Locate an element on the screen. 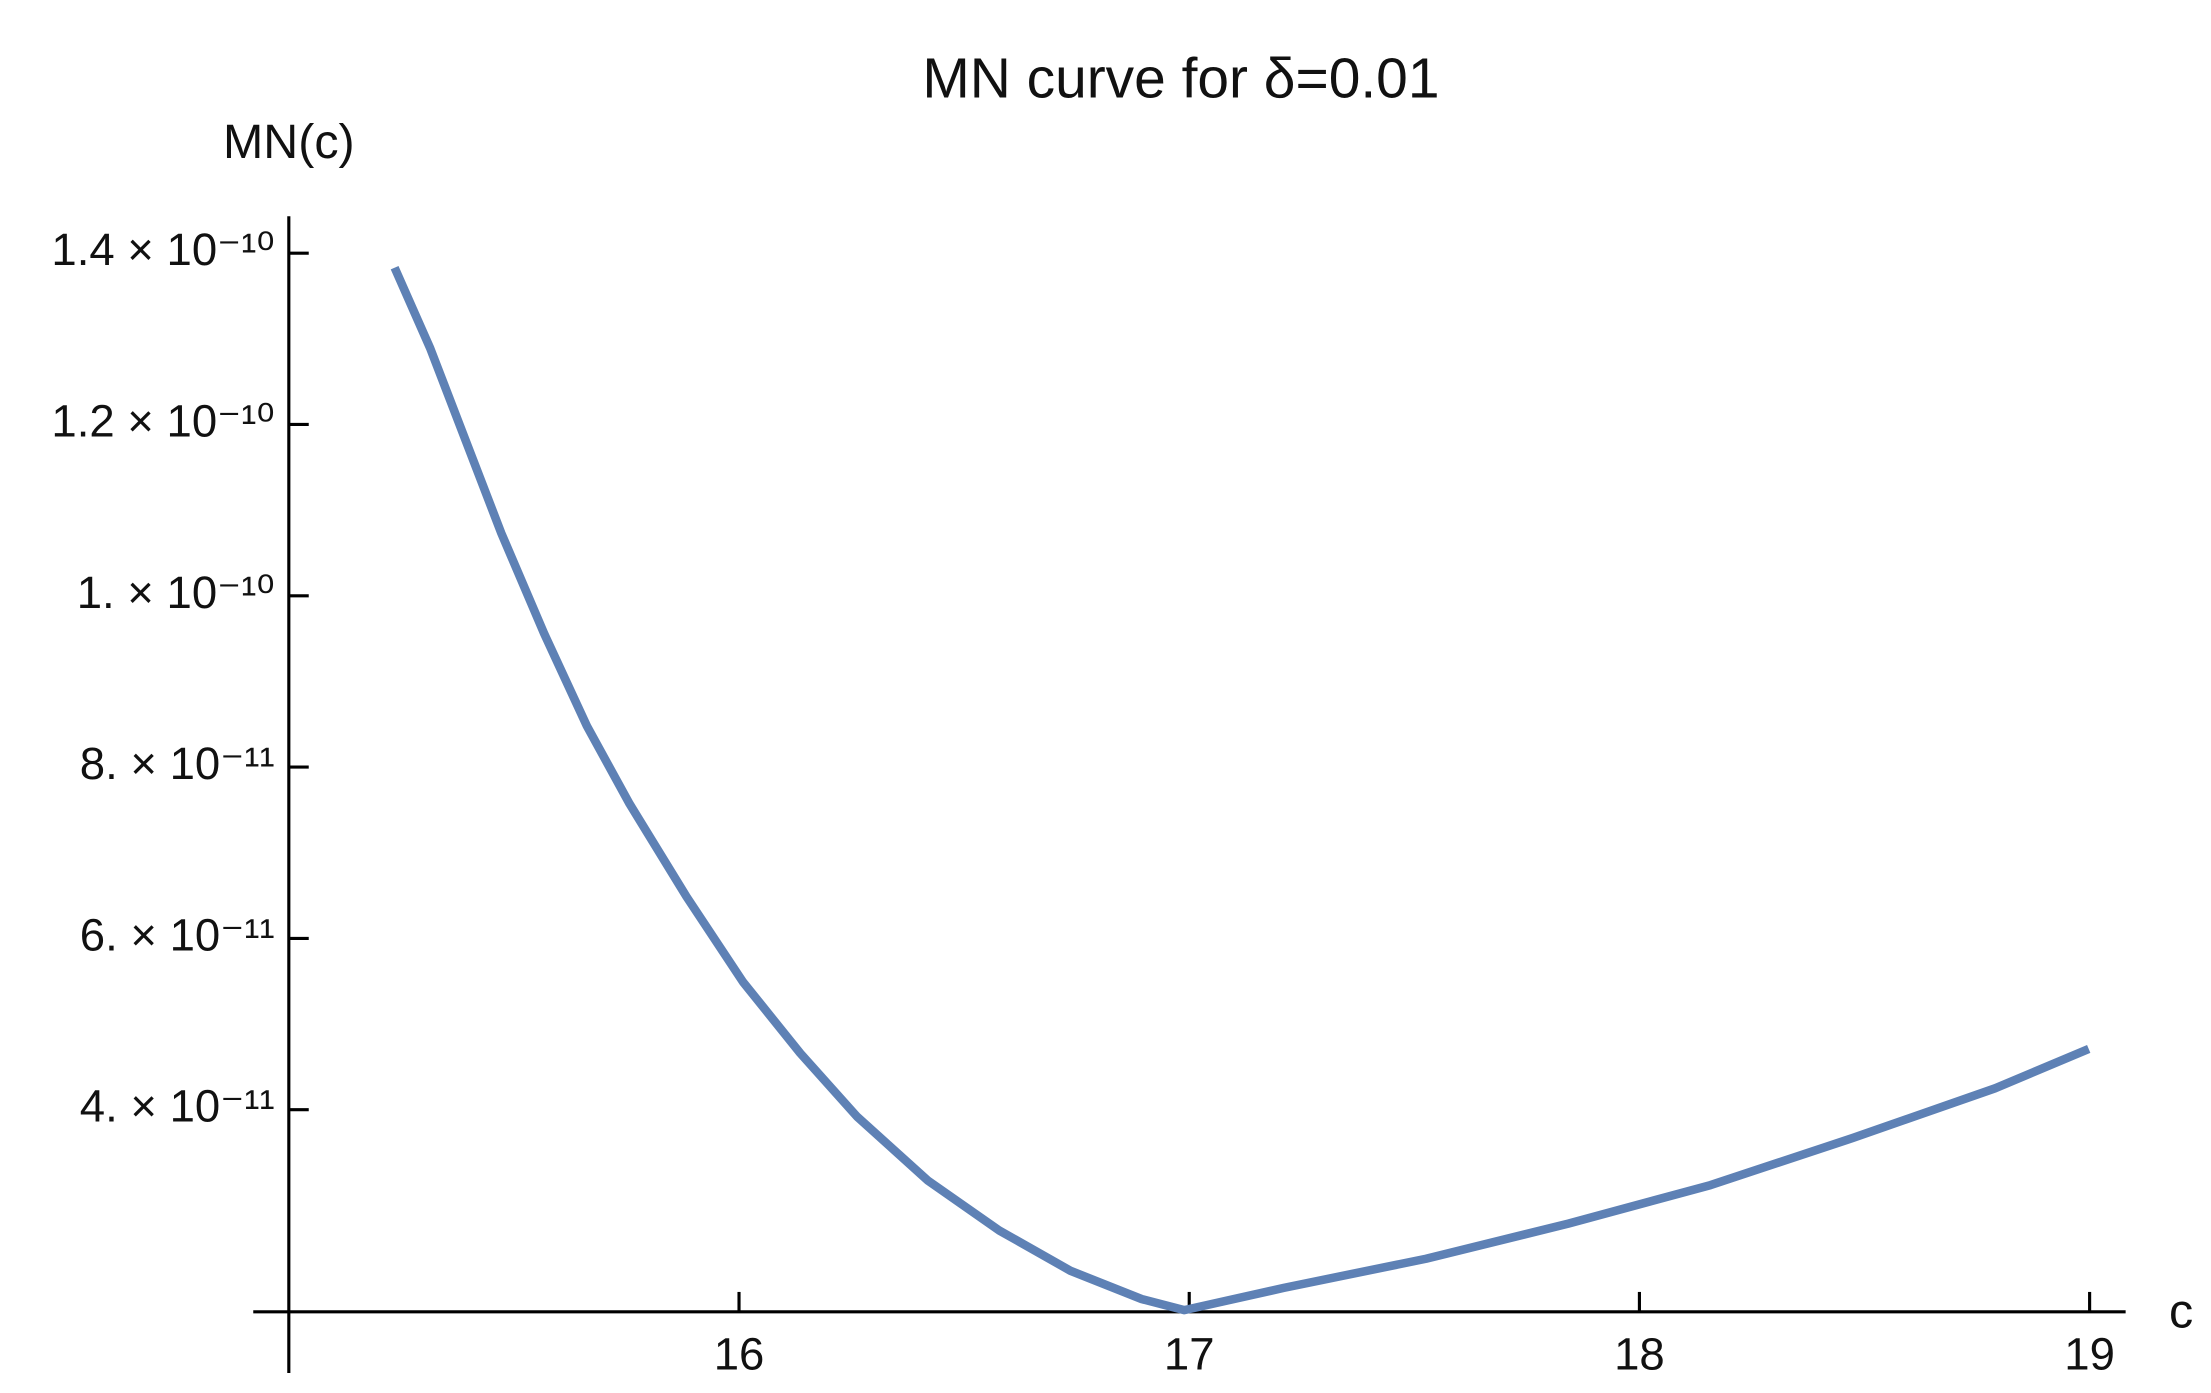  y-tick-label: 1.4 × 10⁻¹⁰ is located at coordinates (162, 249).